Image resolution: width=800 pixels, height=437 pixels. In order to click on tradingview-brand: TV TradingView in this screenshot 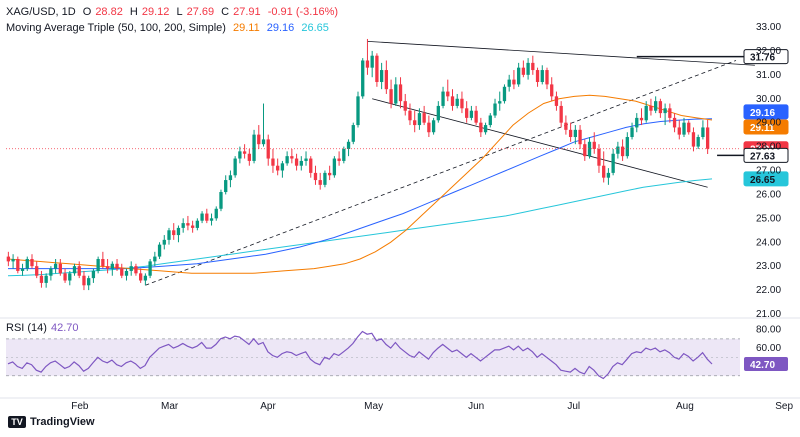, I will do `click(51, 422)`.